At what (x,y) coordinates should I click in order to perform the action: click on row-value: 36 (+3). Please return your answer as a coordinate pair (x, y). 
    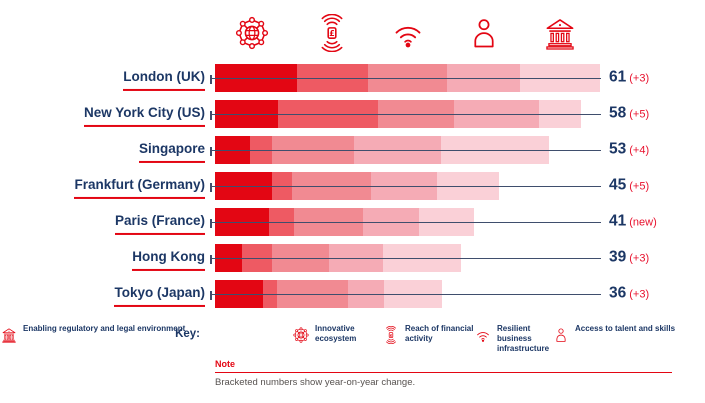
    Looking at the image, I should click on (629, 294).